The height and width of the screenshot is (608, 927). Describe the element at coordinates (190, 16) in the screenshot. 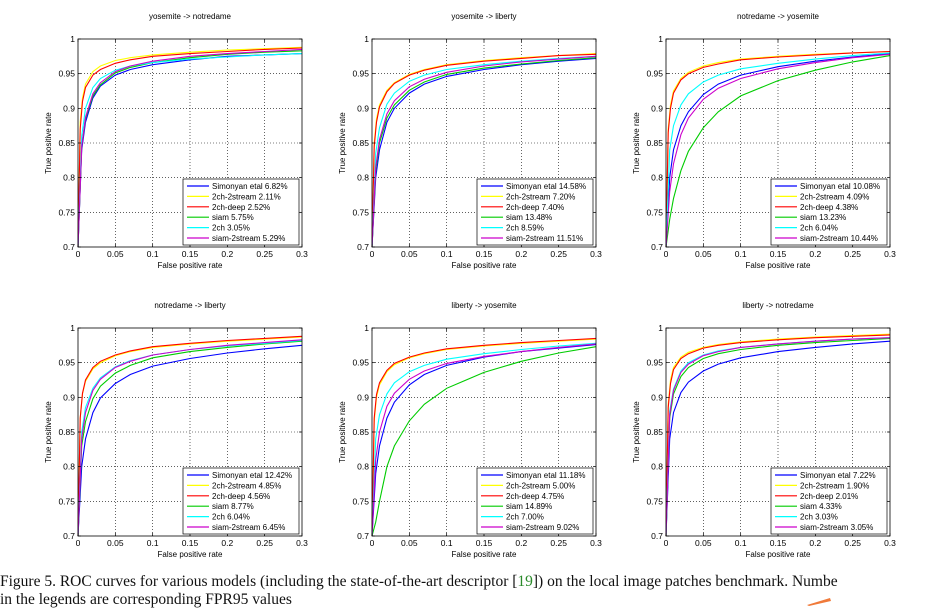

I see `chart-title: yosemite -> notredame` at that location.